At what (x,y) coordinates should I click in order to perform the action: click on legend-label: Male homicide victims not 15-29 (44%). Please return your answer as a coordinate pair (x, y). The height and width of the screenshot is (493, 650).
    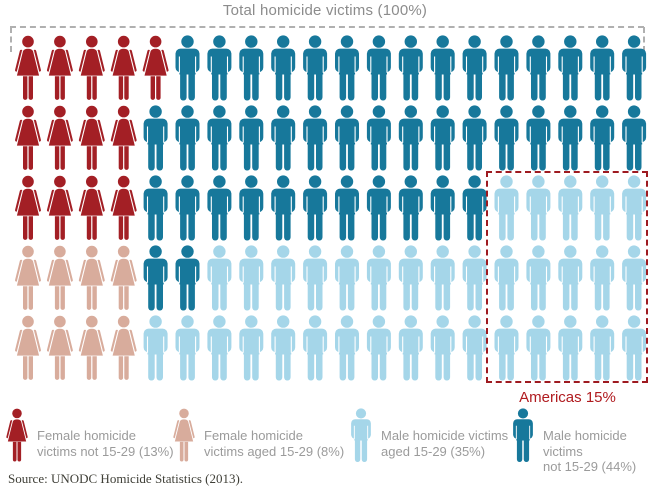
    Looking at the image, I should click on (596, 451).